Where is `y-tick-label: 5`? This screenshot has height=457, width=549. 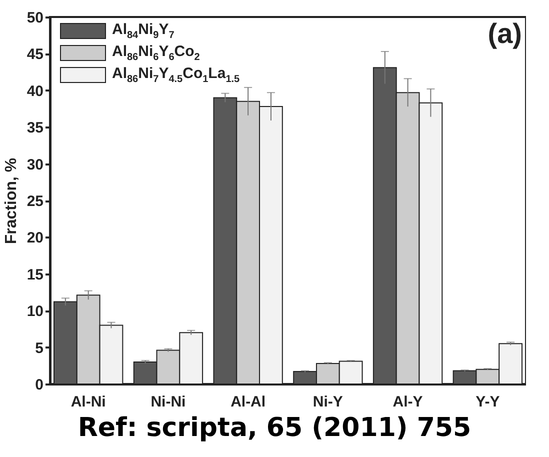 y-tick-label: 5 is located at coordinates (39, 348).